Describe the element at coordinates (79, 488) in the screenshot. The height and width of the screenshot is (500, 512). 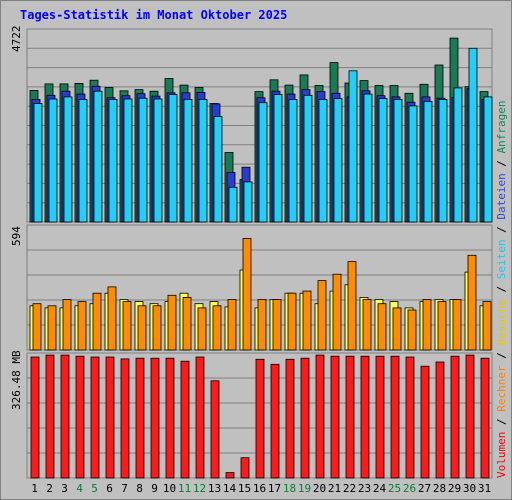
I see `x-axis-label-day-4: 4` at that location.